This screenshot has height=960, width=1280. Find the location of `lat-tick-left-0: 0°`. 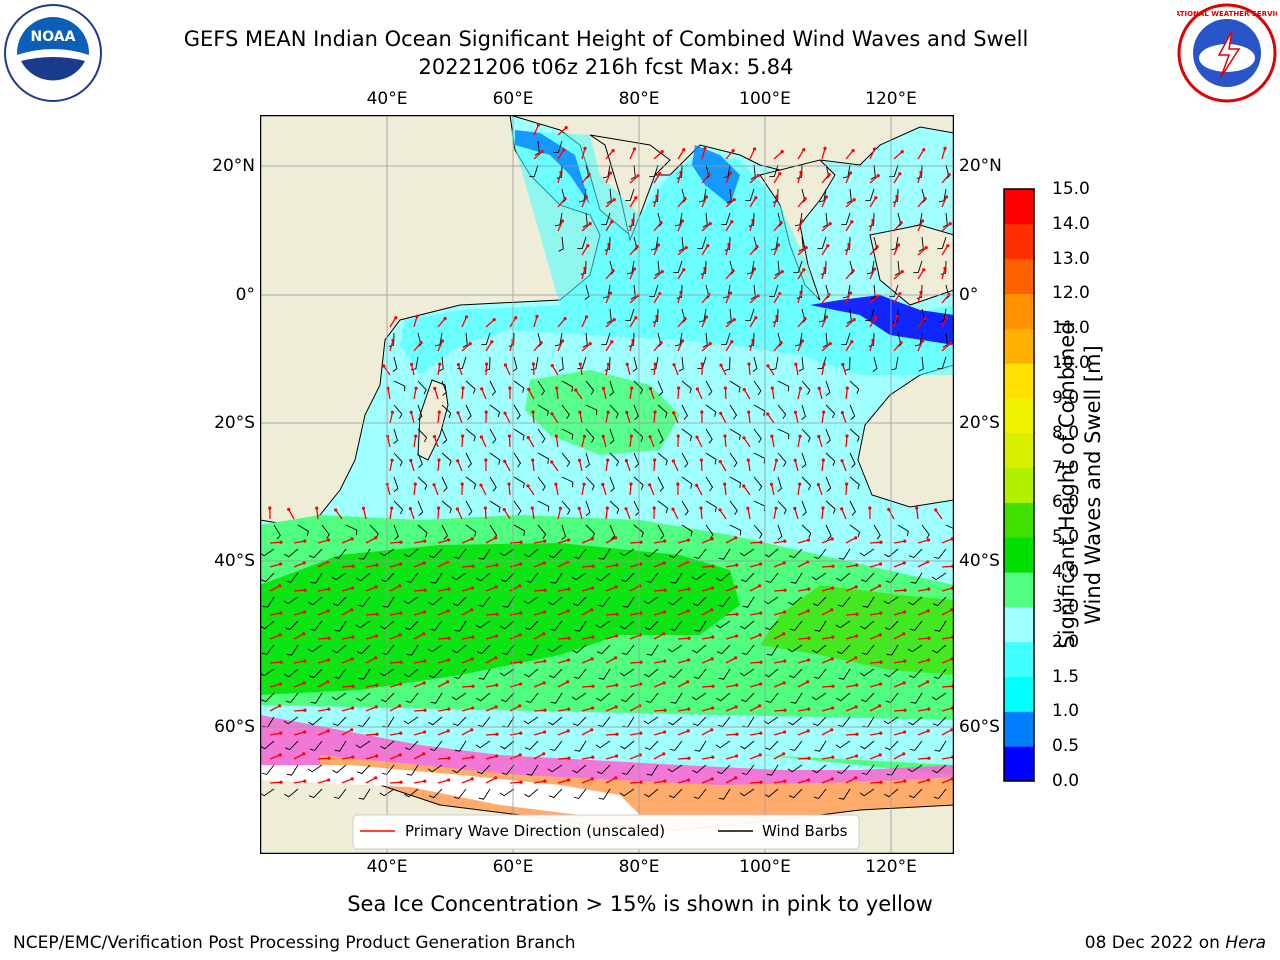

lat-tick-left-0: 0° is located at coordinates (245, 295).